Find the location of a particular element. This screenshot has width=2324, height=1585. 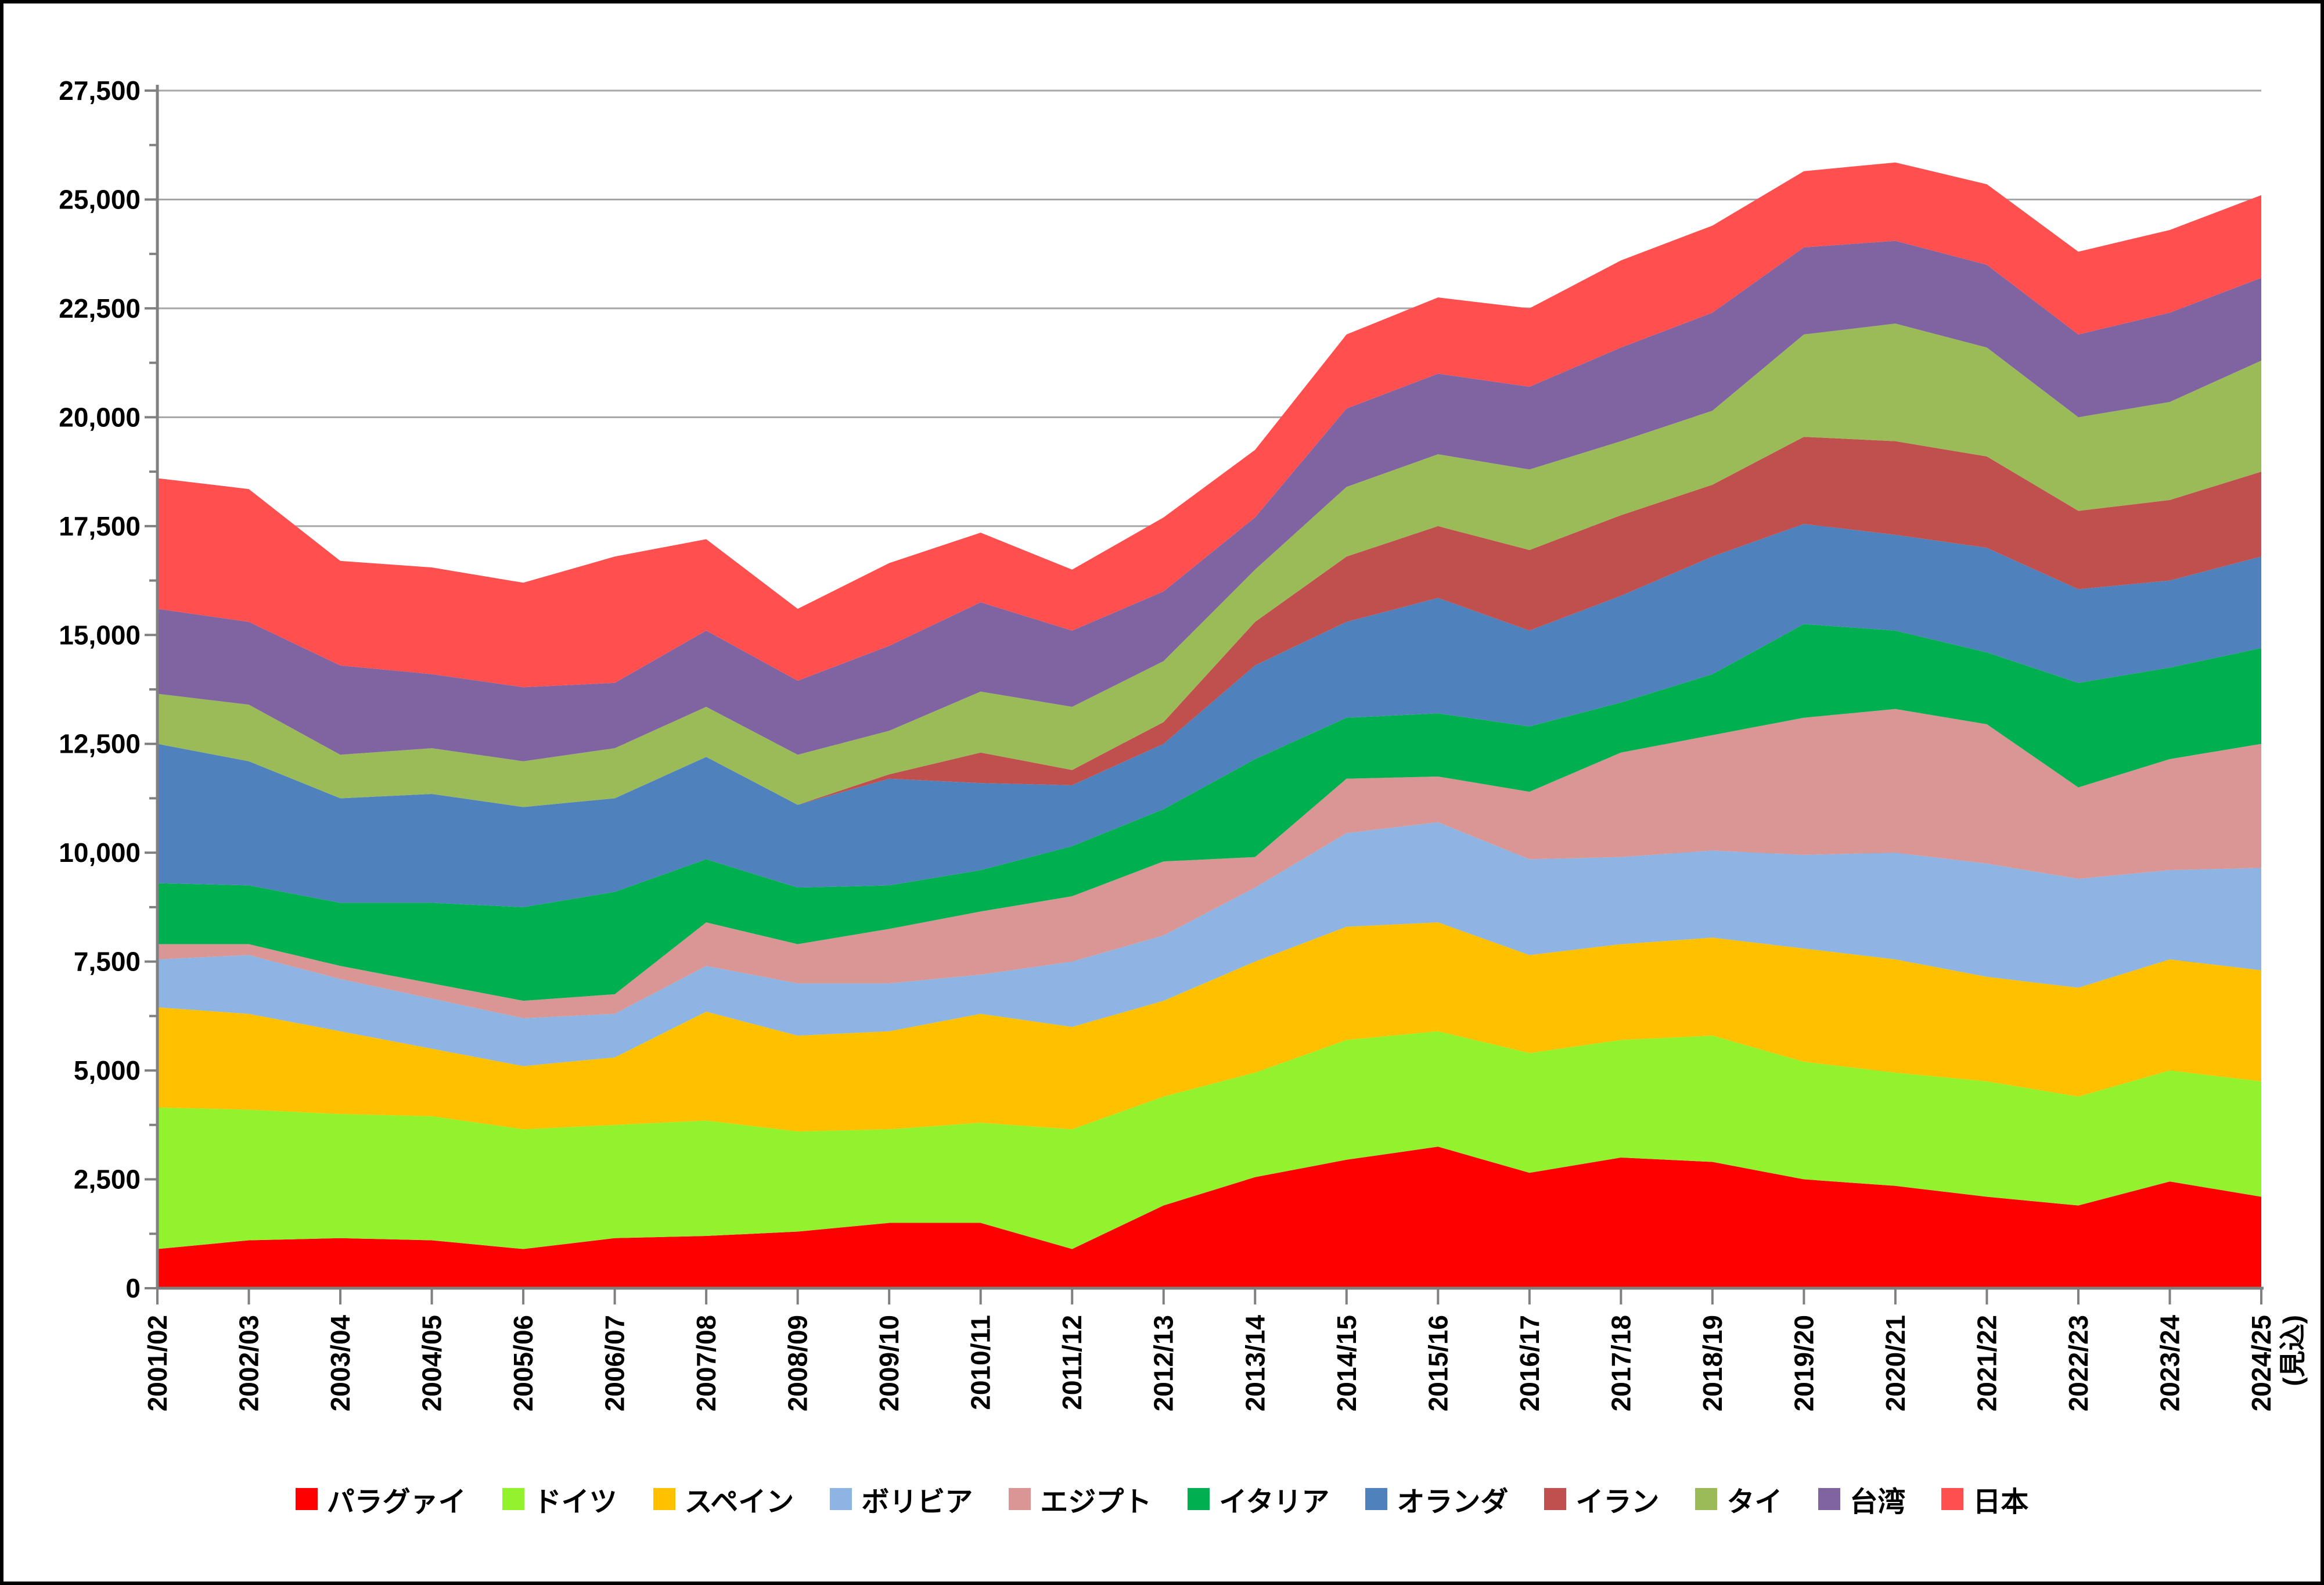

y-tick-label: 22,500 is located at coordinates (100, 308).